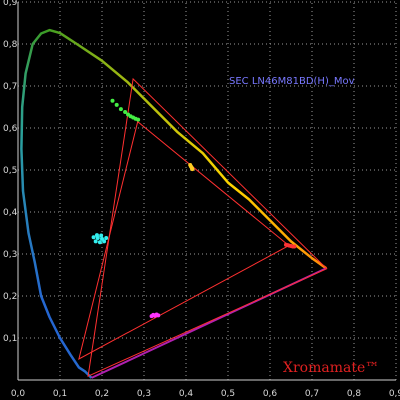  What do you see at coordinates (10, 297) in the screenshot?
I see `y-tick-label: 0,2` at bounding box center [10, 297].